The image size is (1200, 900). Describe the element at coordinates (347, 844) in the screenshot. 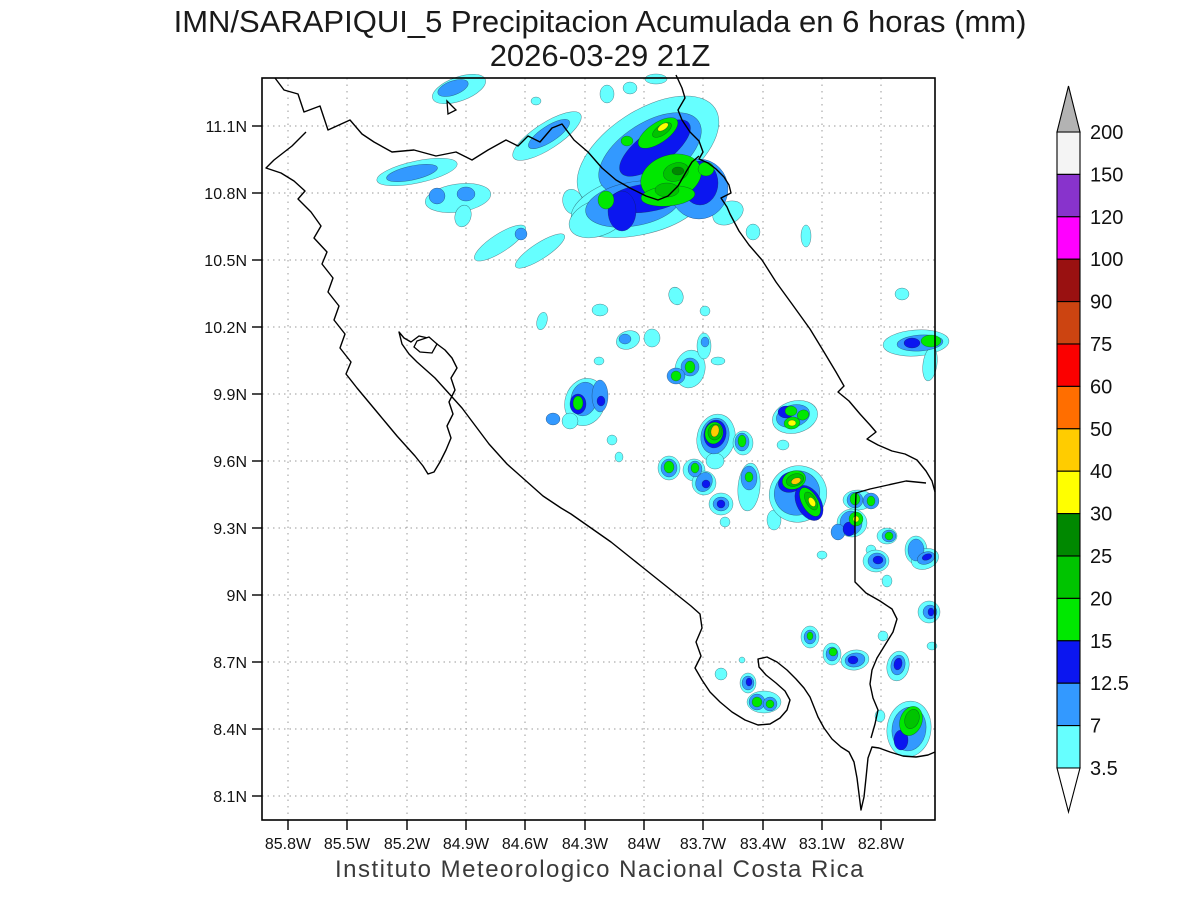

I see `lon-tick-label: 85.5W` at that location.